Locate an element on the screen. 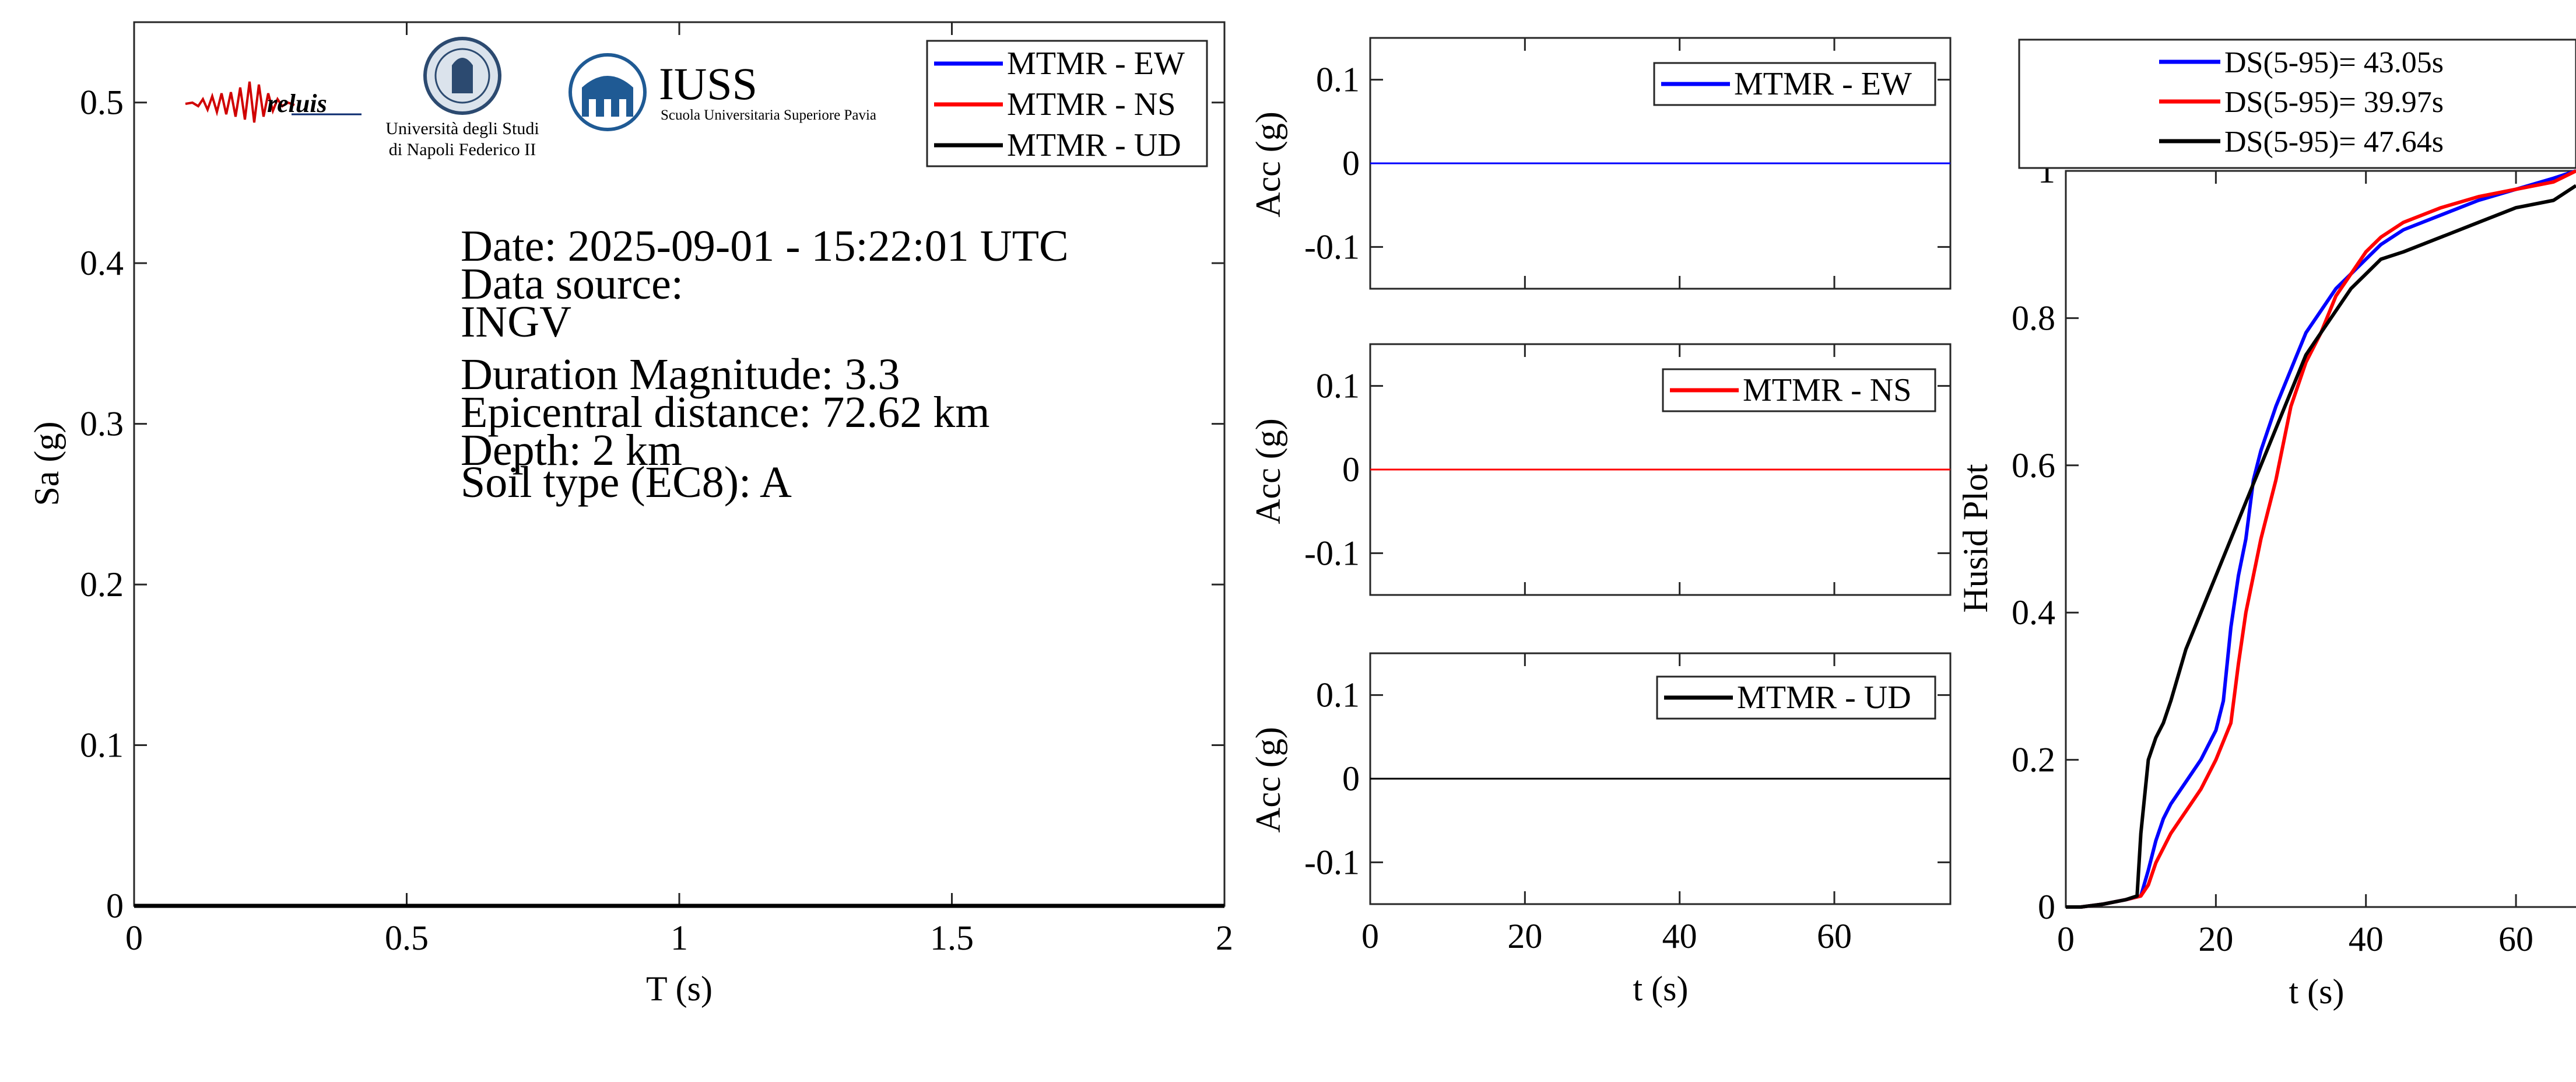 The height and width of the screenshot is (1082, 2576). spectrum-xtick-label: 2 is located at coordinates (1224, 938).